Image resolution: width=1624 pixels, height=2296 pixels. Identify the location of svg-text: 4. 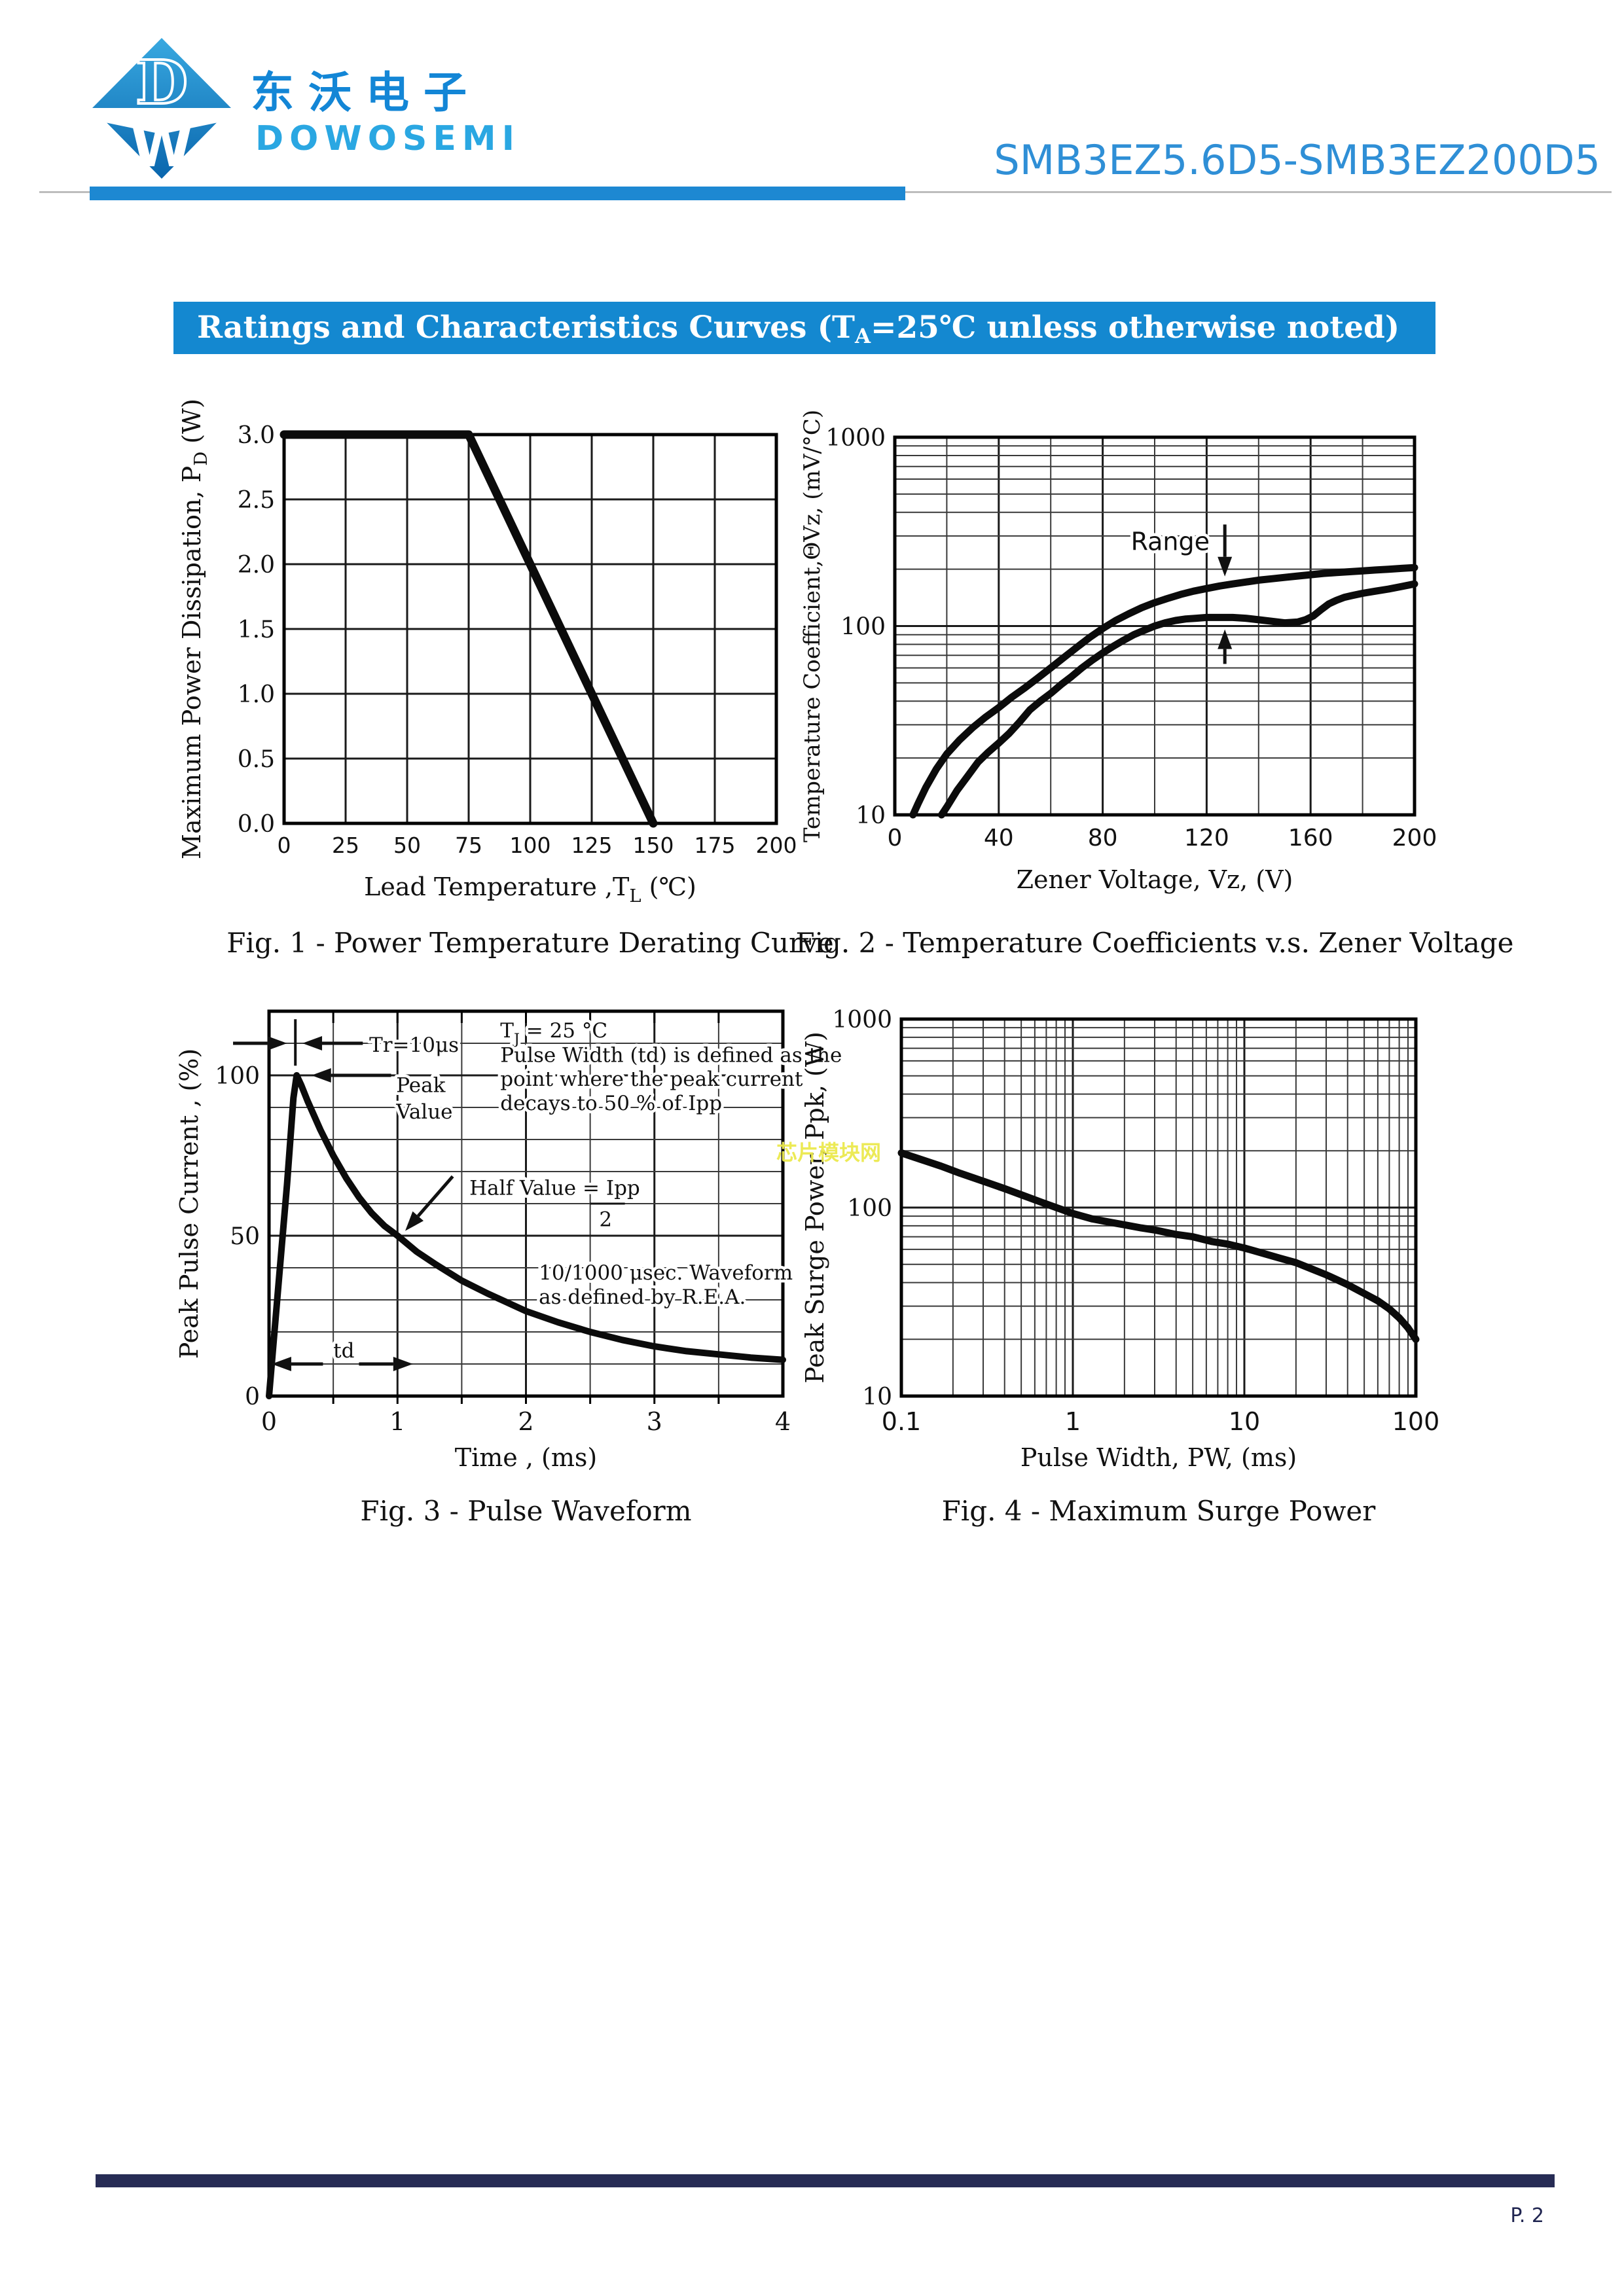
(783, 1421).